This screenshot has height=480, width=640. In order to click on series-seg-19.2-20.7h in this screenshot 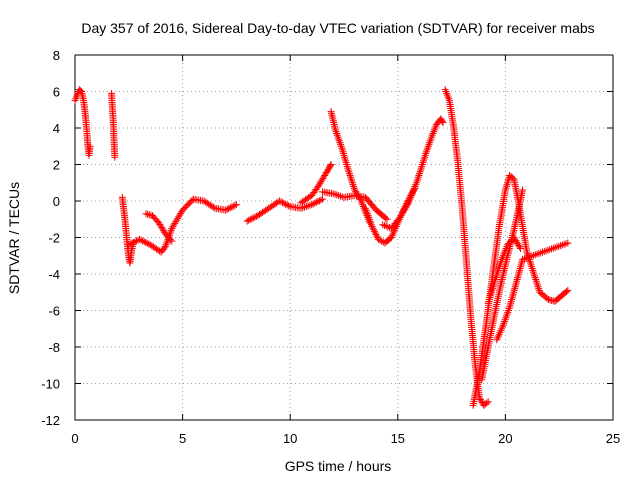, I will do `click(504, 270)`.